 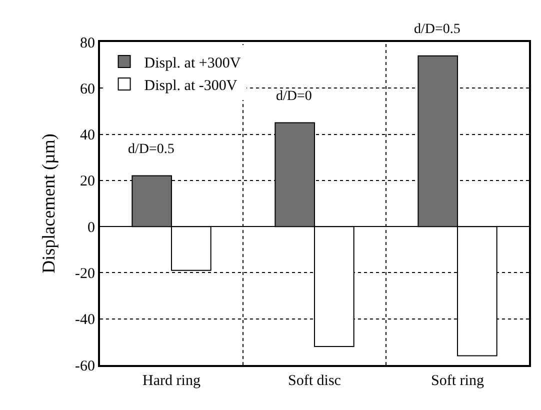 What do you see at coordinates (171, 381) in the screenshot?
I see `x-tick-label: Hard ring` at bounding box center [171, 381].